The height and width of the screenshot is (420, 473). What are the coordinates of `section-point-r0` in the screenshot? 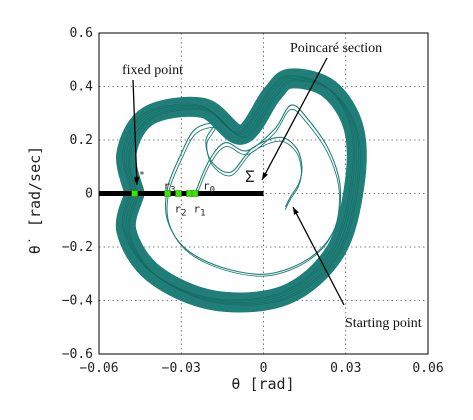 It's located at (195, 193).